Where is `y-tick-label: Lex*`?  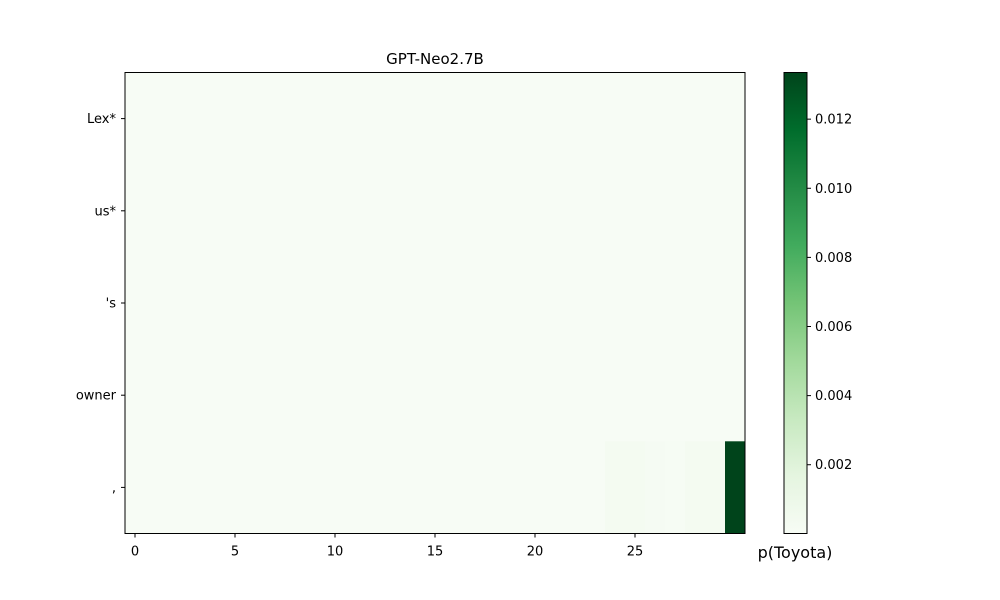 y-tick-label: Lex* is located at coordinates (101, 119).